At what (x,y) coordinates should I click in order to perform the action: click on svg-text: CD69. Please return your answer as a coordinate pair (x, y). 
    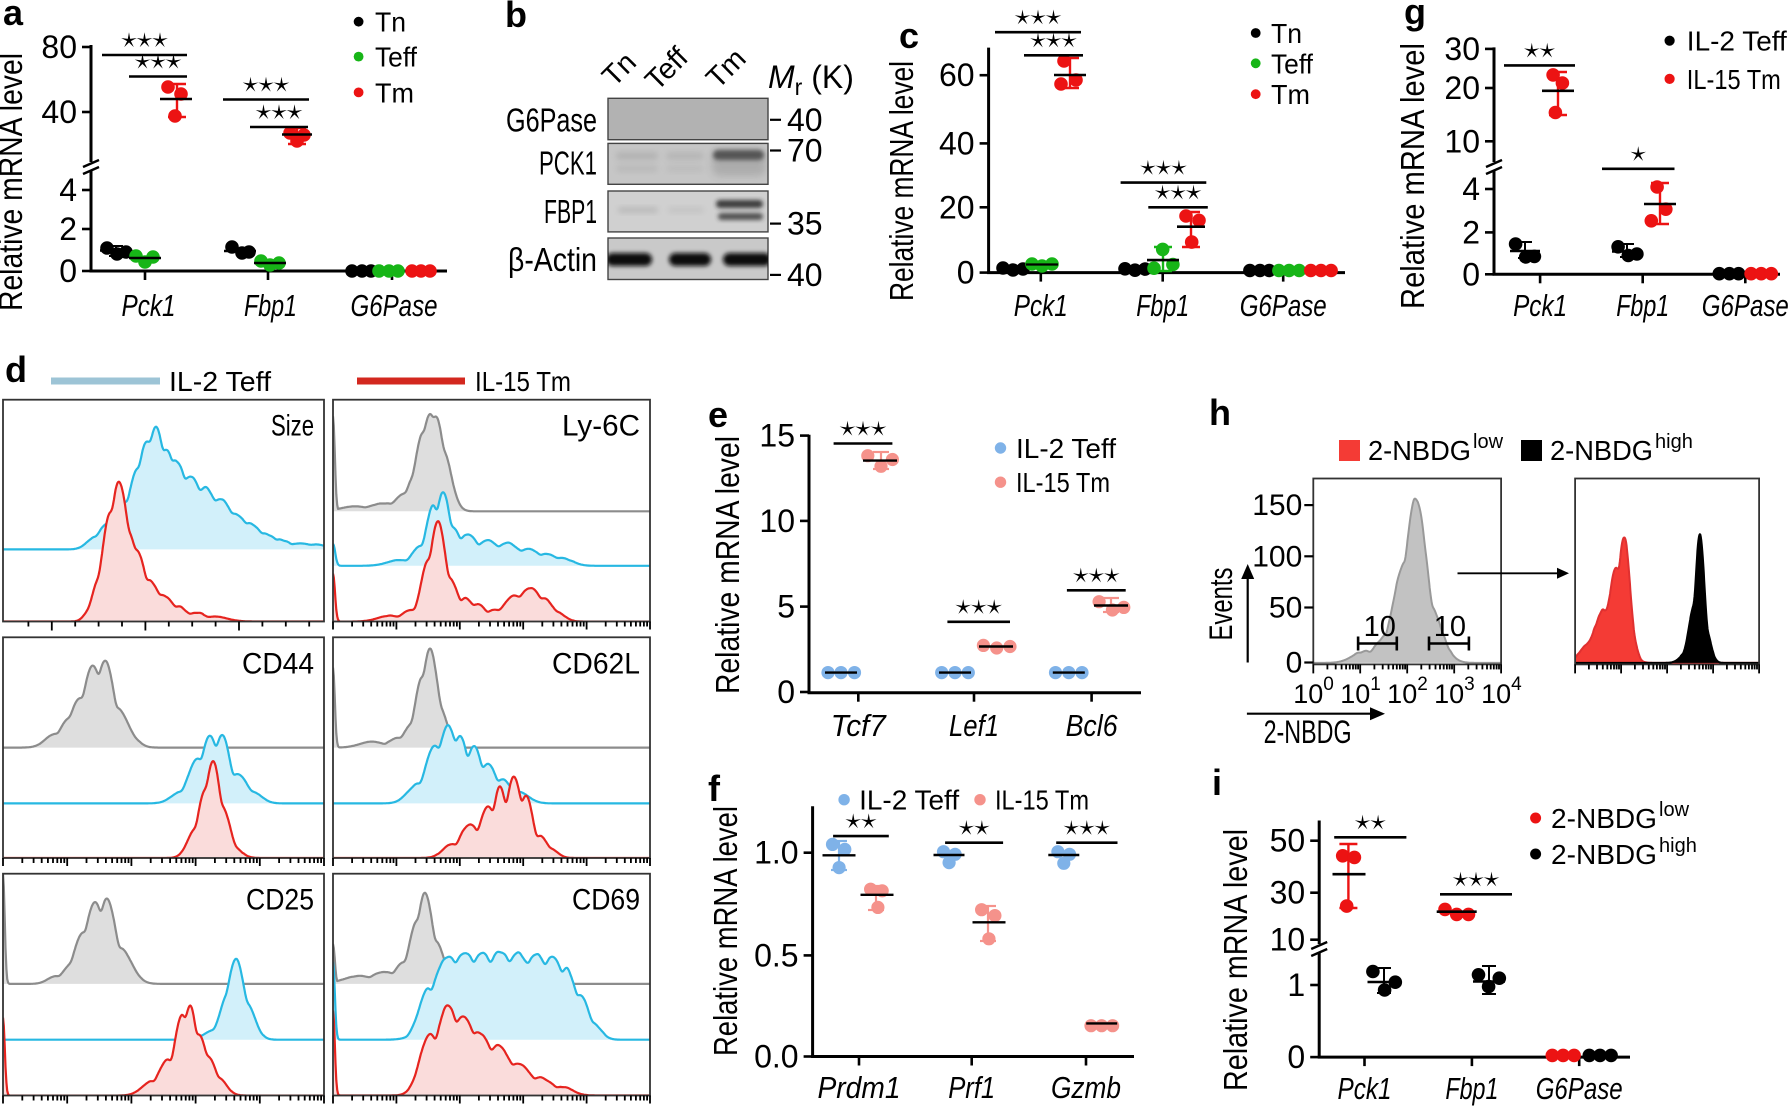
    Looking at the image, I should click on (606, 900).